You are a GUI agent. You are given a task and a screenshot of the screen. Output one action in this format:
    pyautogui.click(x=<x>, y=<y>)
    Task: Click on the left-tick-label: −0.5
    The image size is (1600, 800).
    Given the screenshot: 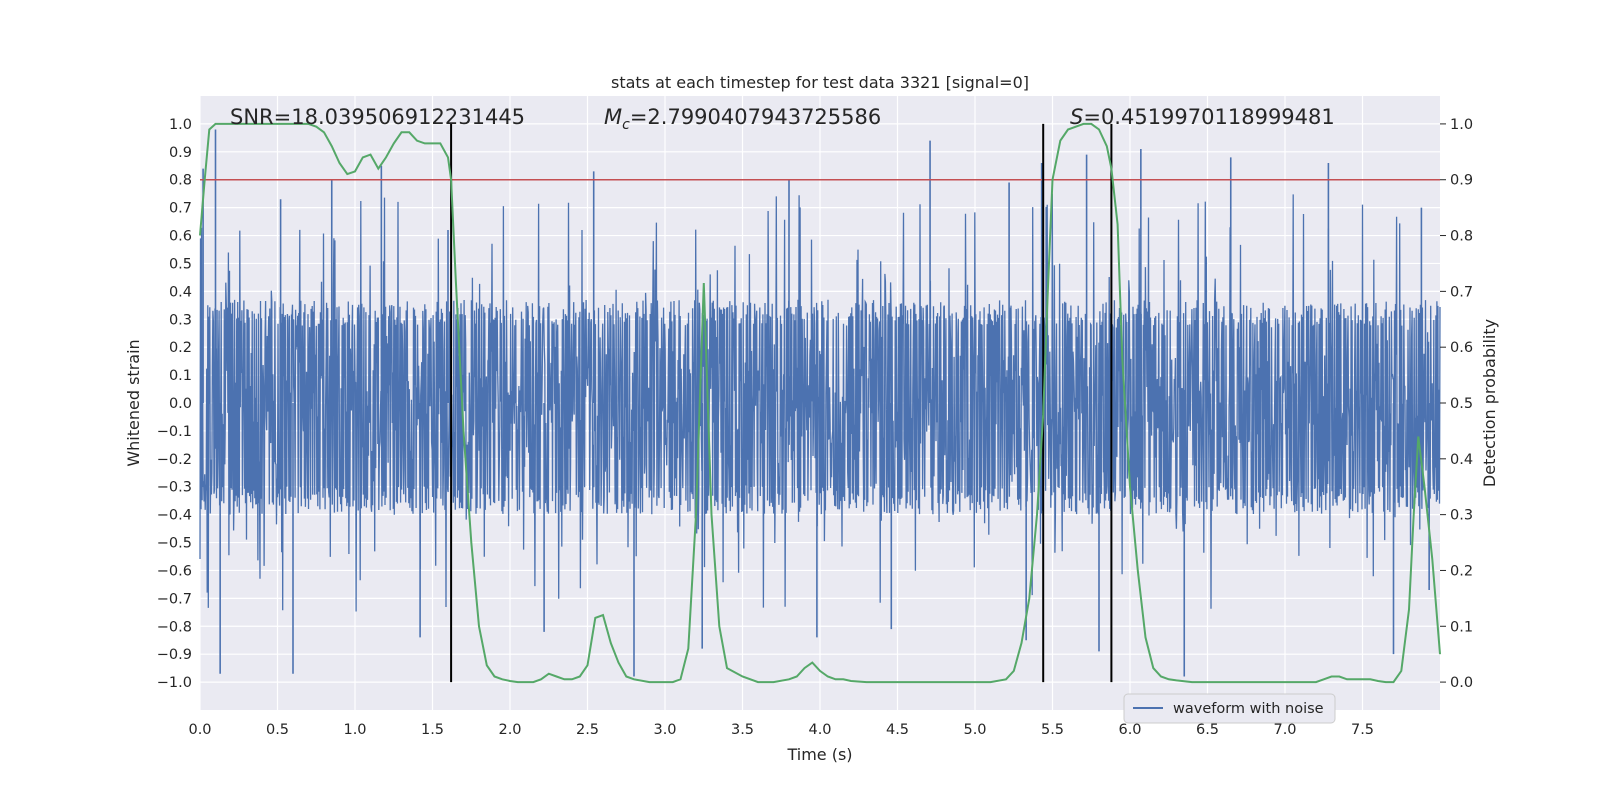 What is the action you would take?
    pyautogui.click(x=174, y=544)
    